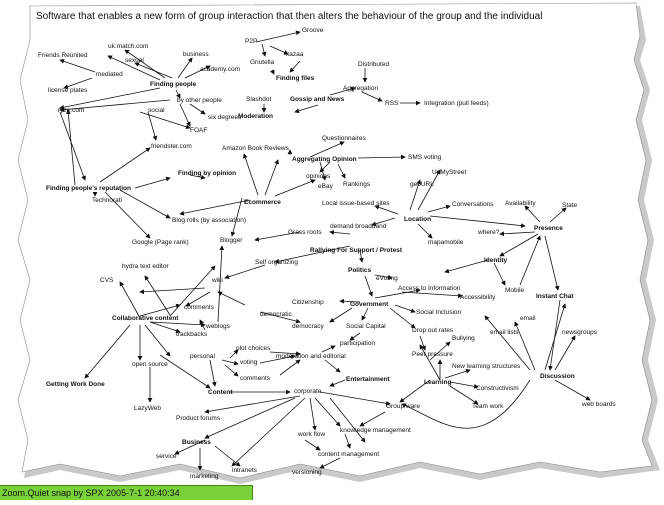 This screenshot has height=505, width=664. What do you see at coordinates (311, 434) in the screenshot?
I see `node-work-flow: work flow` at bounding box center [311, 434].